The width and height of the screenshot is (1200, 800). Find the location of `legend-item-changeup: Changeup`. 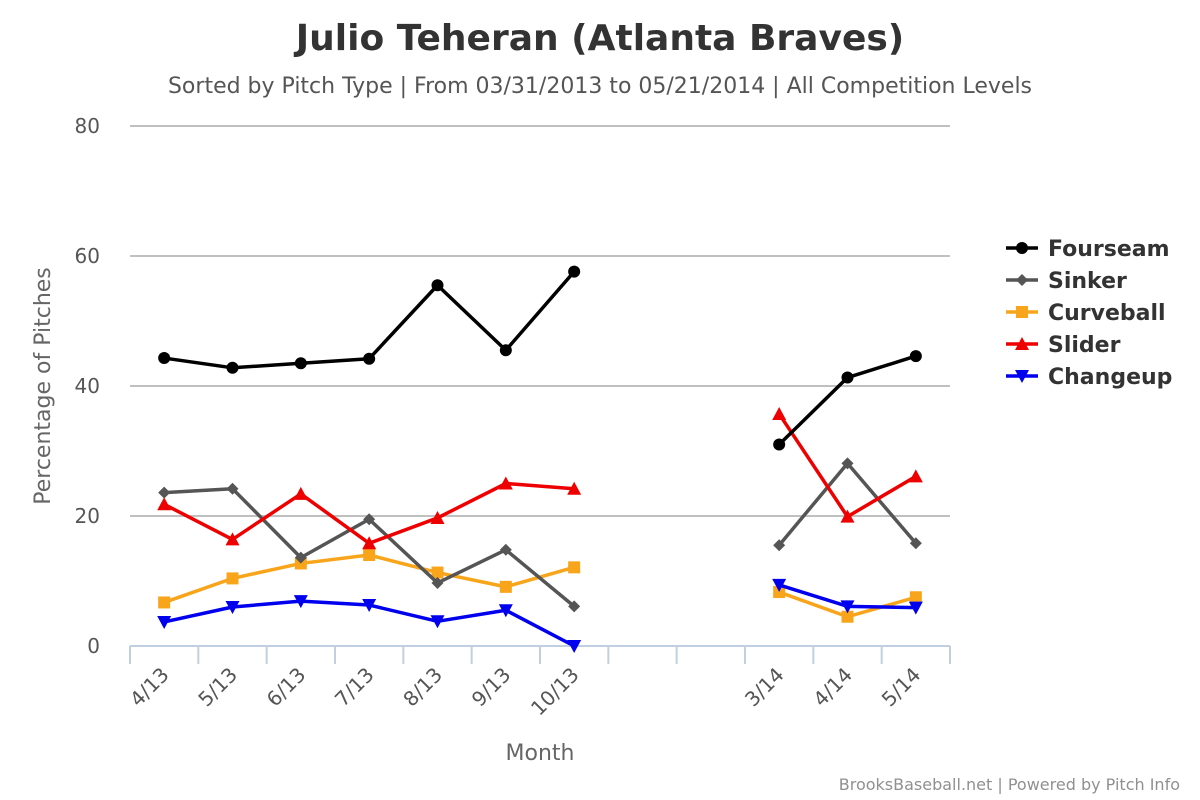

legend-item-changeup: Changeup is located at coordinates (1089, 377).